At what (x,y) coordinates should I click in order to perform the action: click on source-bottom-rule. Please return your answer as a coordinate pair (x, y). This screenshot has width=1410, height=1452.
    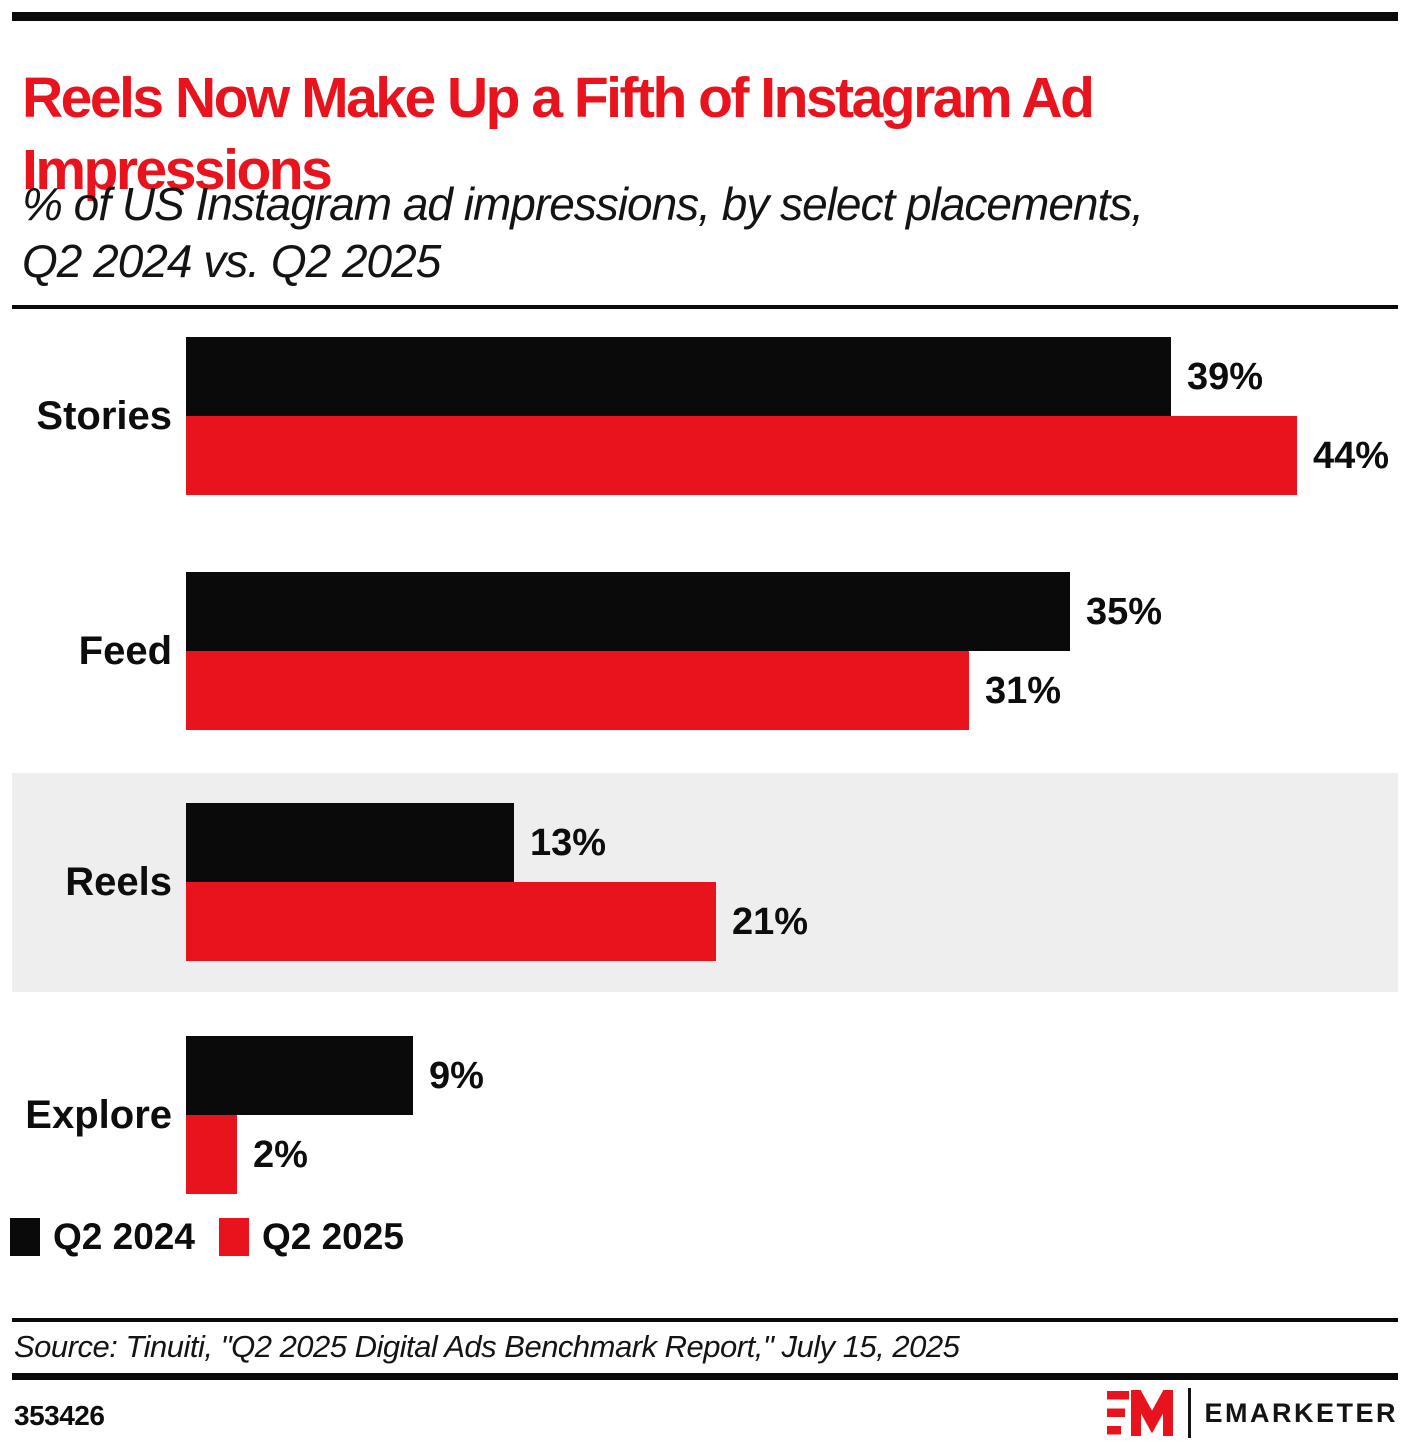
    Looking at the image, I should click on (705, 1376).